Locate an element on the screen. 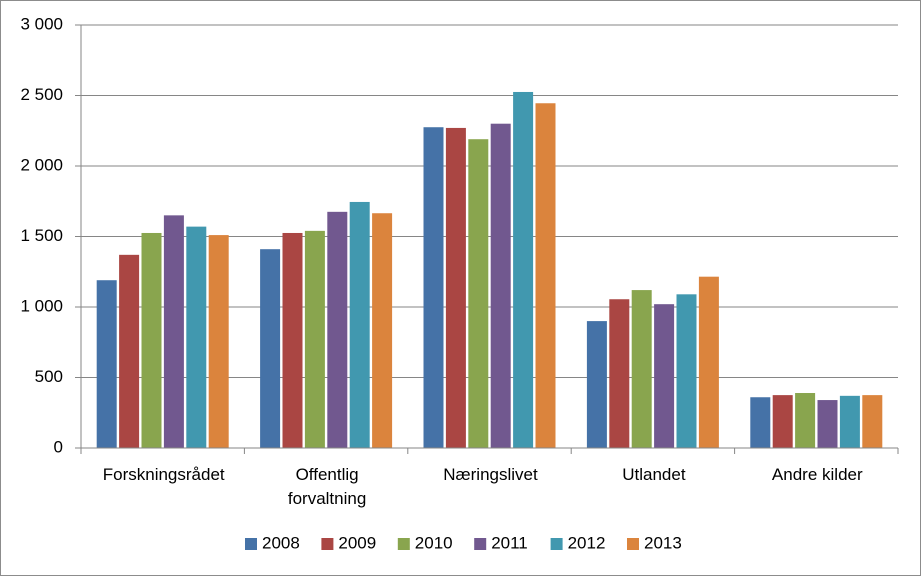 This screenshot has height=576, width=921. legend-label: 2012 is located at coordinates (587, 542).